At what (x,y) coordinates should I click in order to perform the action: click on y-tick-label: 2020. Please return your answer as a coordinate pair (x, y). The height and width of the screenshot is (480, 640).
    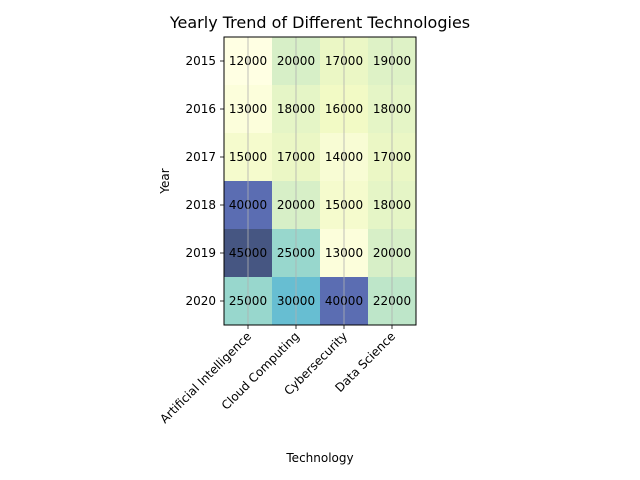
    Looking at the image, I should click on (200, 301).